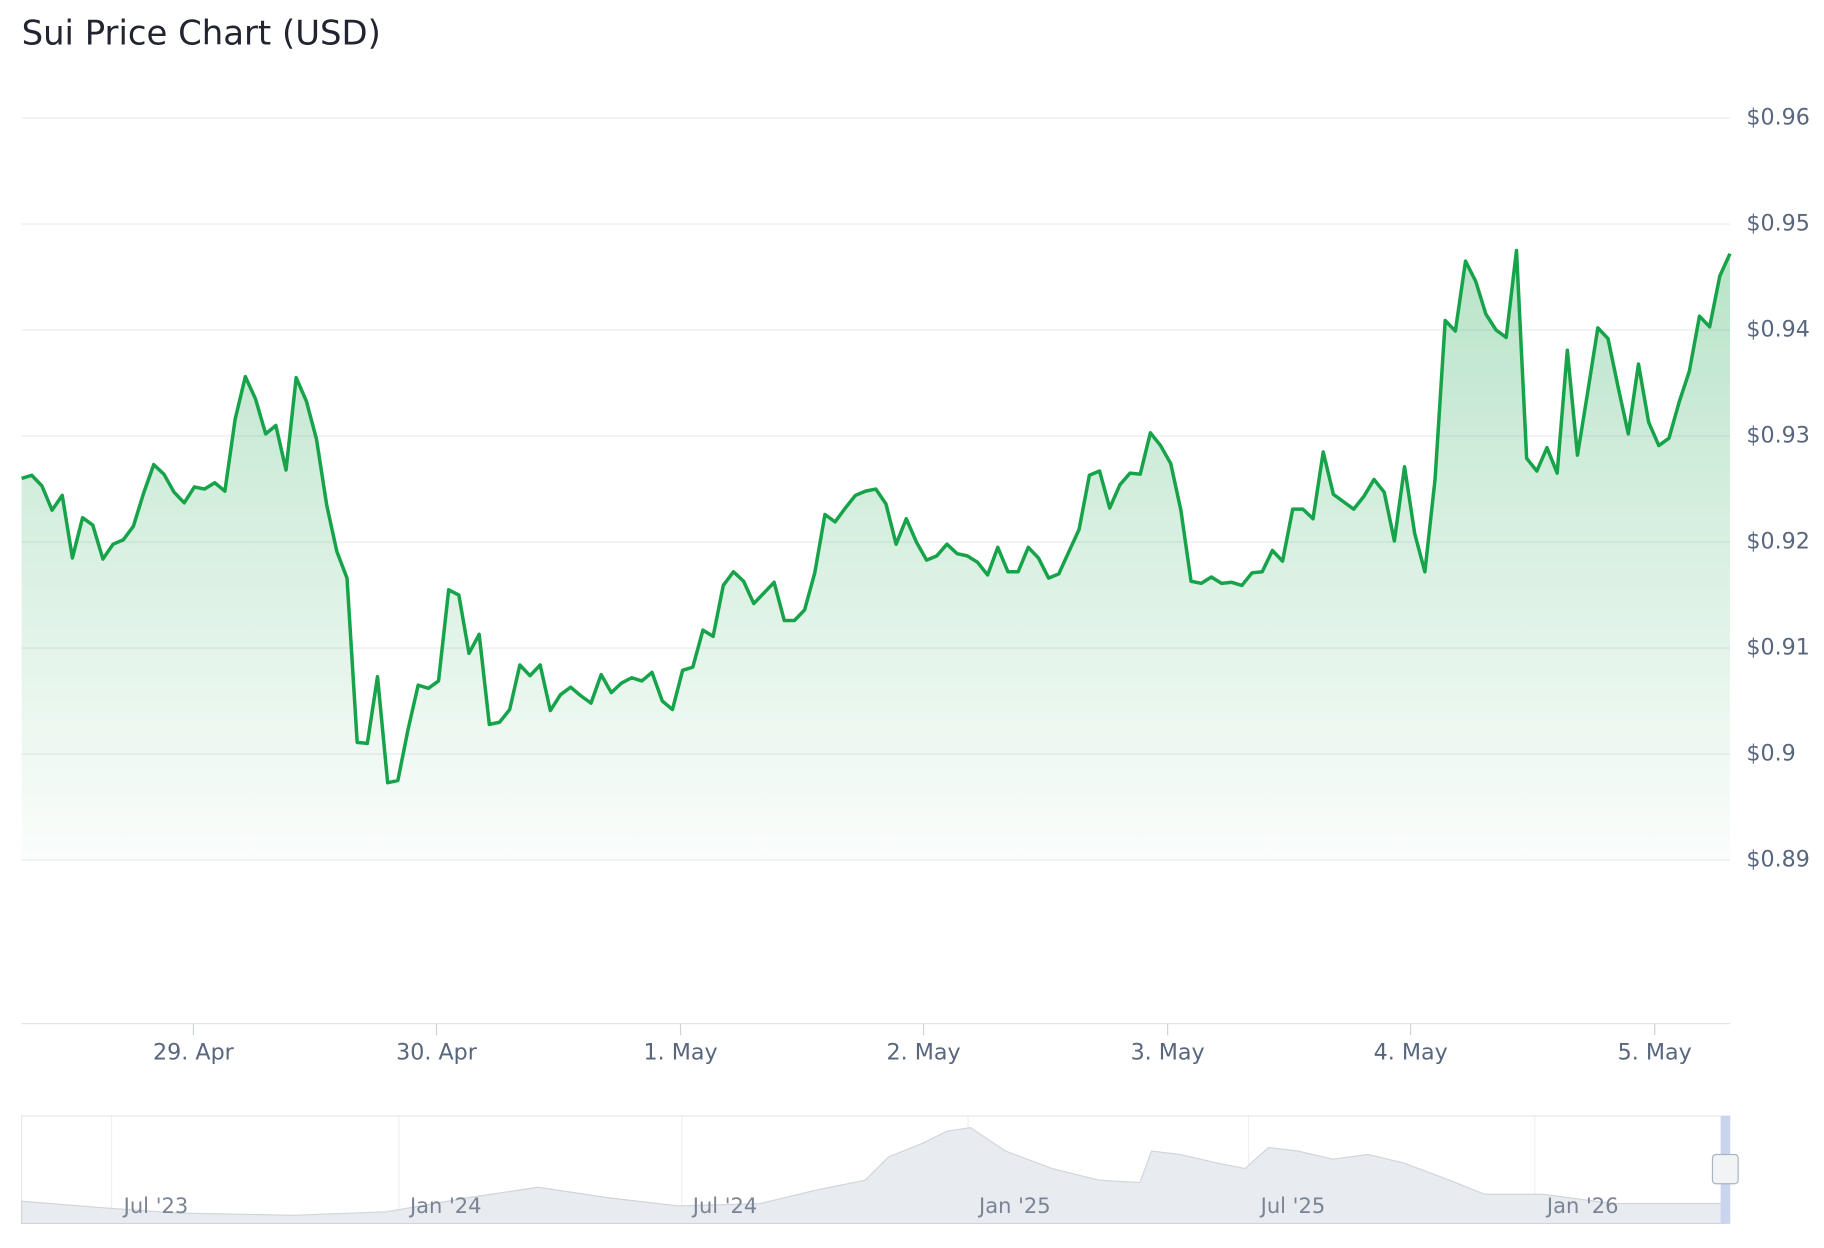 The height and width of the screenshot is (1248, 1824). I want to click on x-tick-label: 3. May, so click(1168, 1052).